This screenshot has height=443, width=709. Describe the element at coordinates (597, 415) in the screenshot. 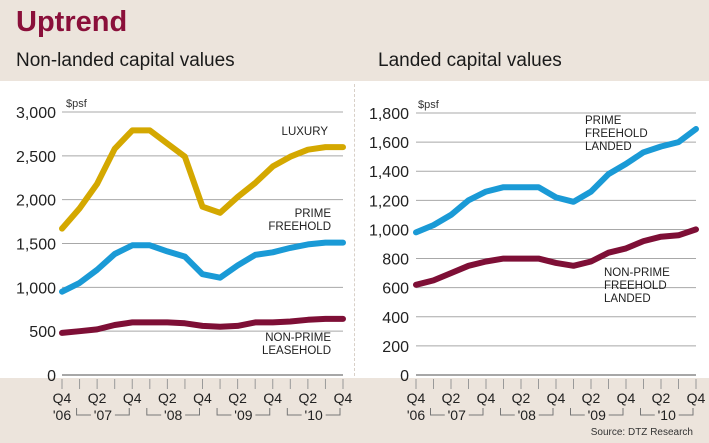

I see `landed-x-year-label: '09` at that location.